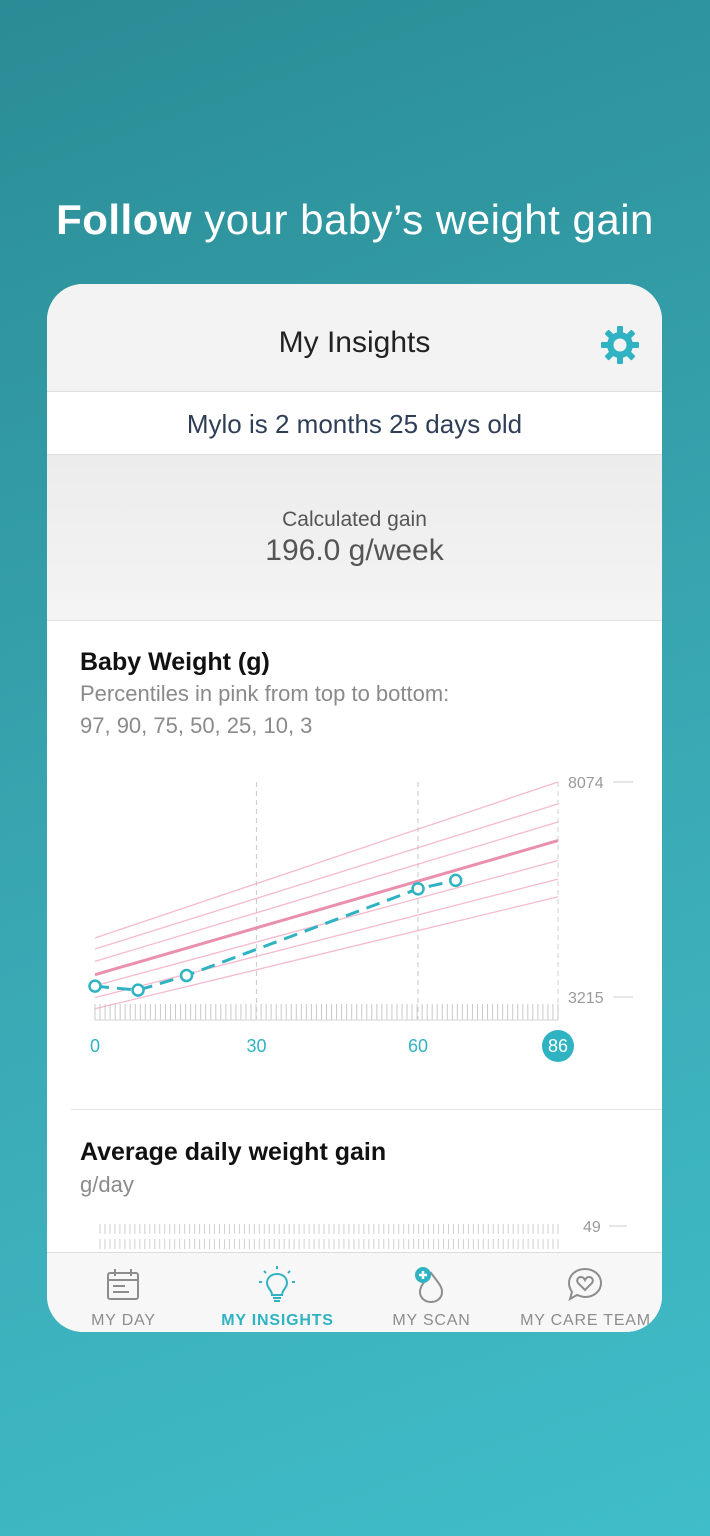 This screenshot has height=1536, width=710. I want to click on section-divider, so click(366, 1109).